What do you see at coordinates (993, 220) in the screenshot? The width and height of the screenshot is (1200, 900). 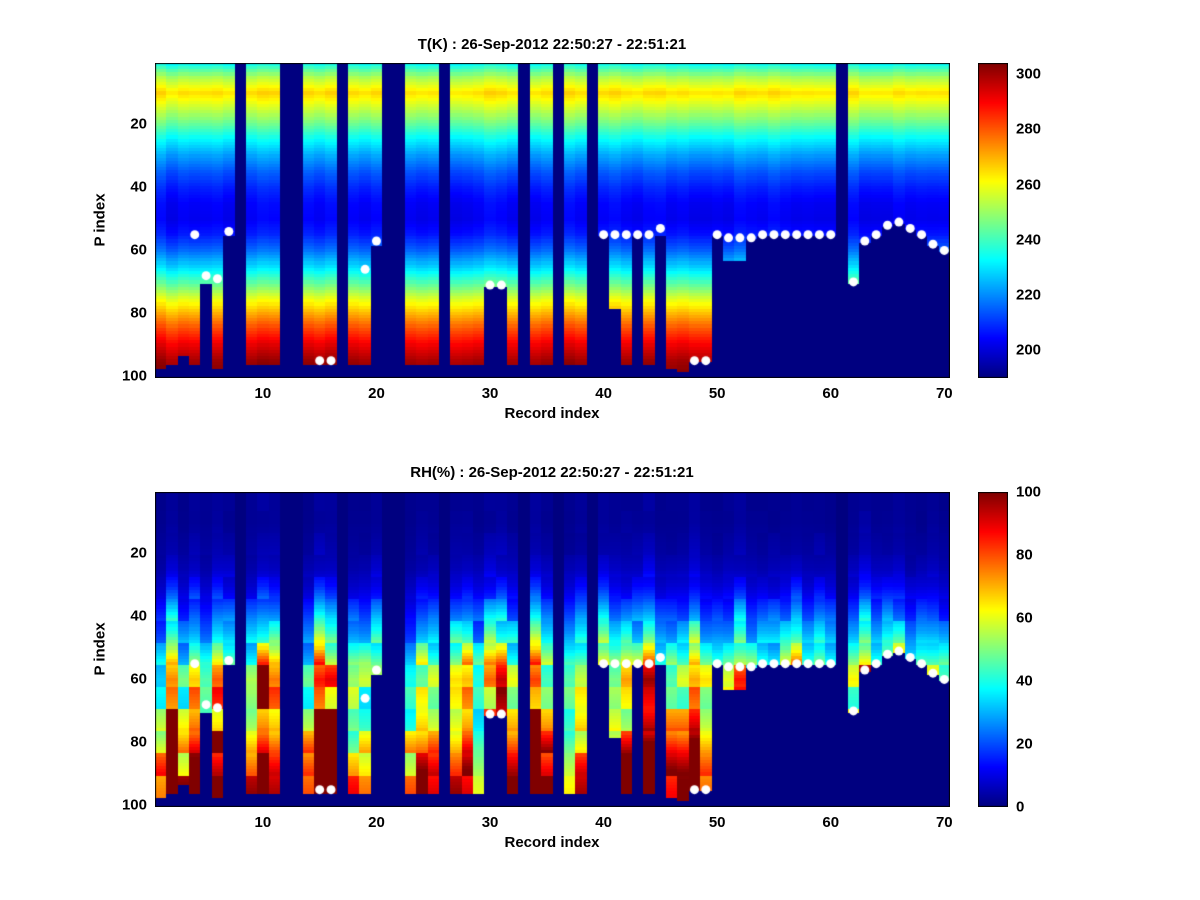 I see `temperature-colorbar` at bounding box center [993, 220].